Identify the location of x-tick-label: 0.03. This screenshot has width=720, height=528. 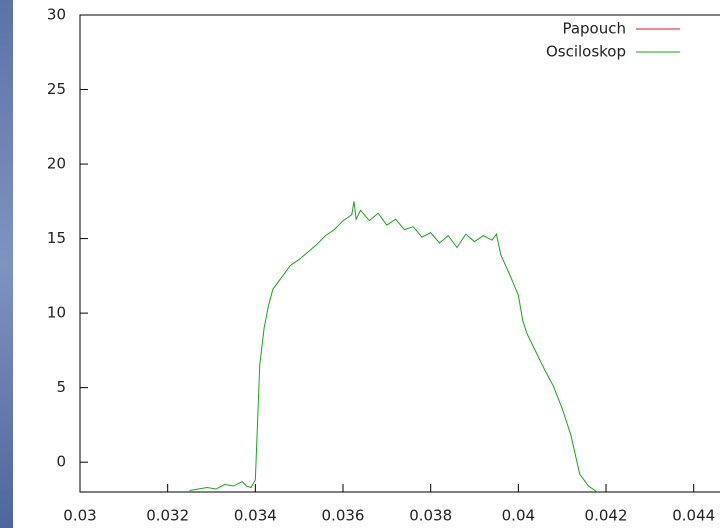
(79, 516).